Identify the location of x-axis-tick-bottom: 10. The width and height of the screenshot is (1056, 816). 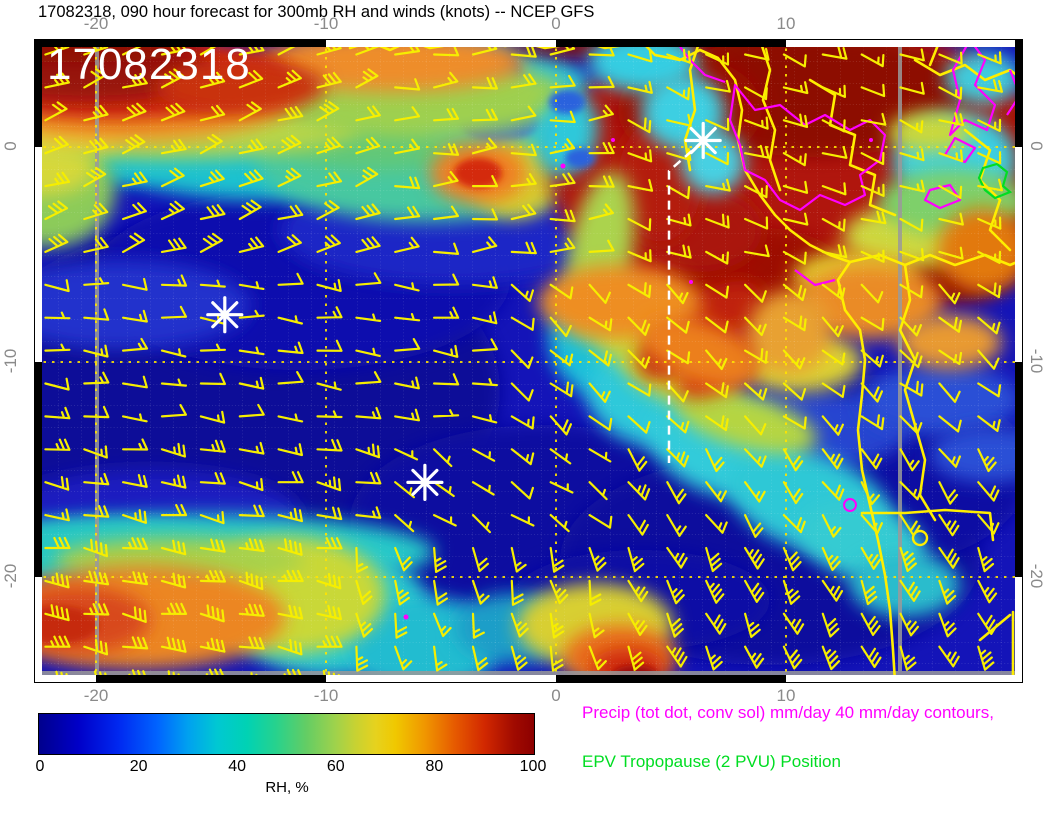
(786, 695).